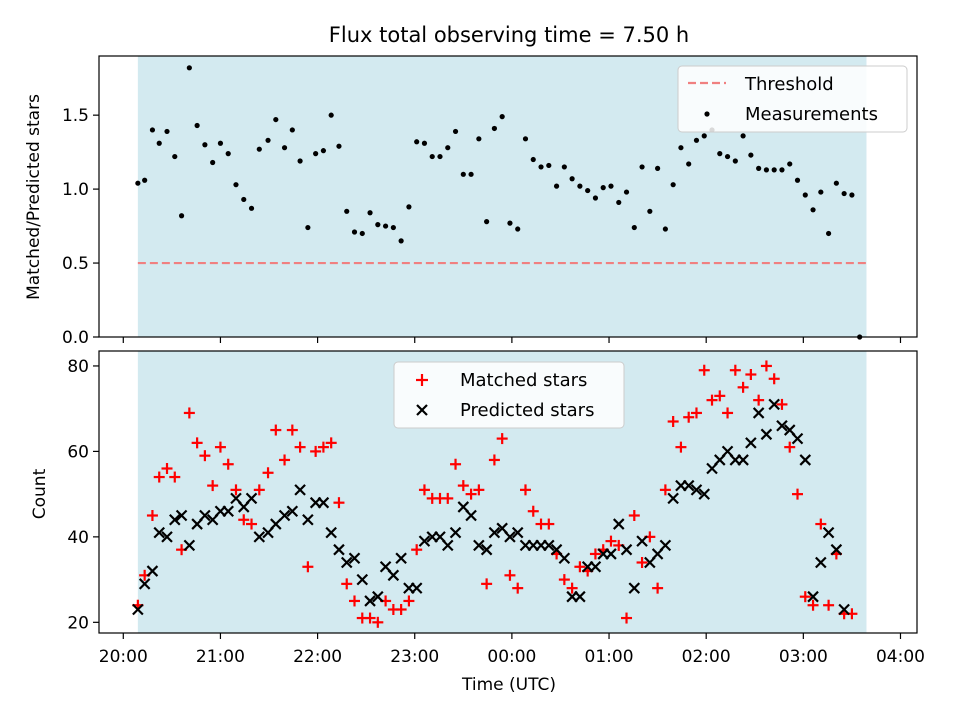 The width and height of the screenshot is (960, 720). I want to click on bottom-y-tick-label: 20, so click(78, 623).